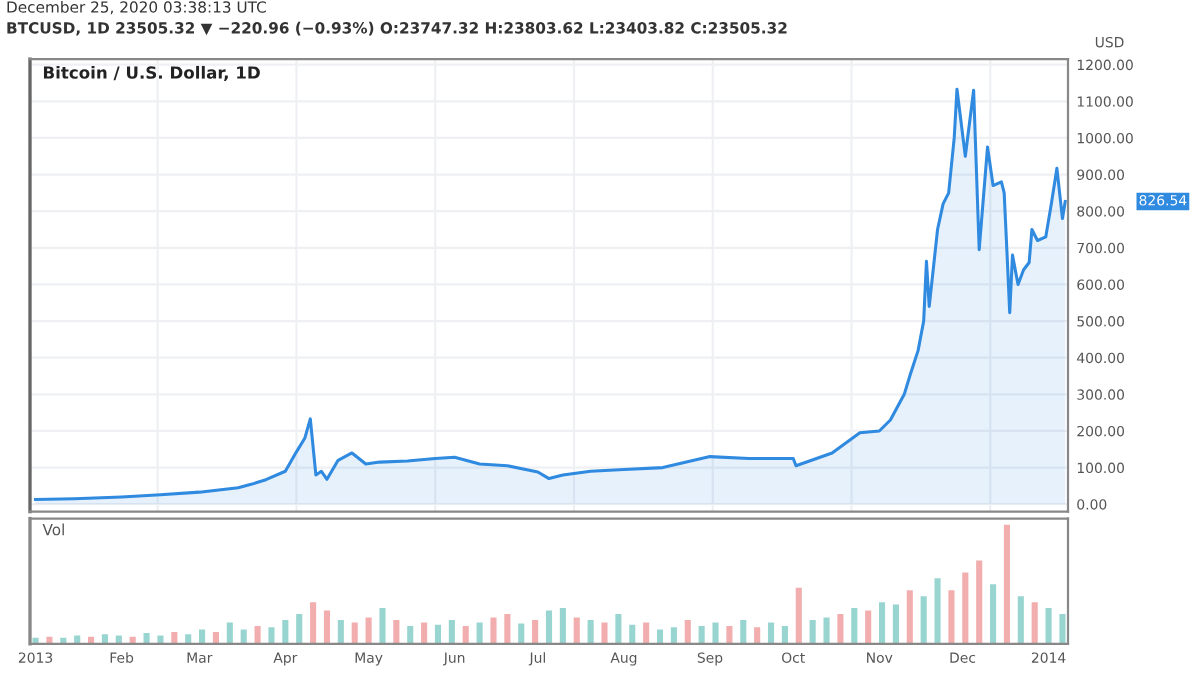  What do you see at coordinates (151, 73) in the screenshot?
I see `chart-title: Bitcoin / U.S. Dollar, 1D` at bounding box center [151, 73].